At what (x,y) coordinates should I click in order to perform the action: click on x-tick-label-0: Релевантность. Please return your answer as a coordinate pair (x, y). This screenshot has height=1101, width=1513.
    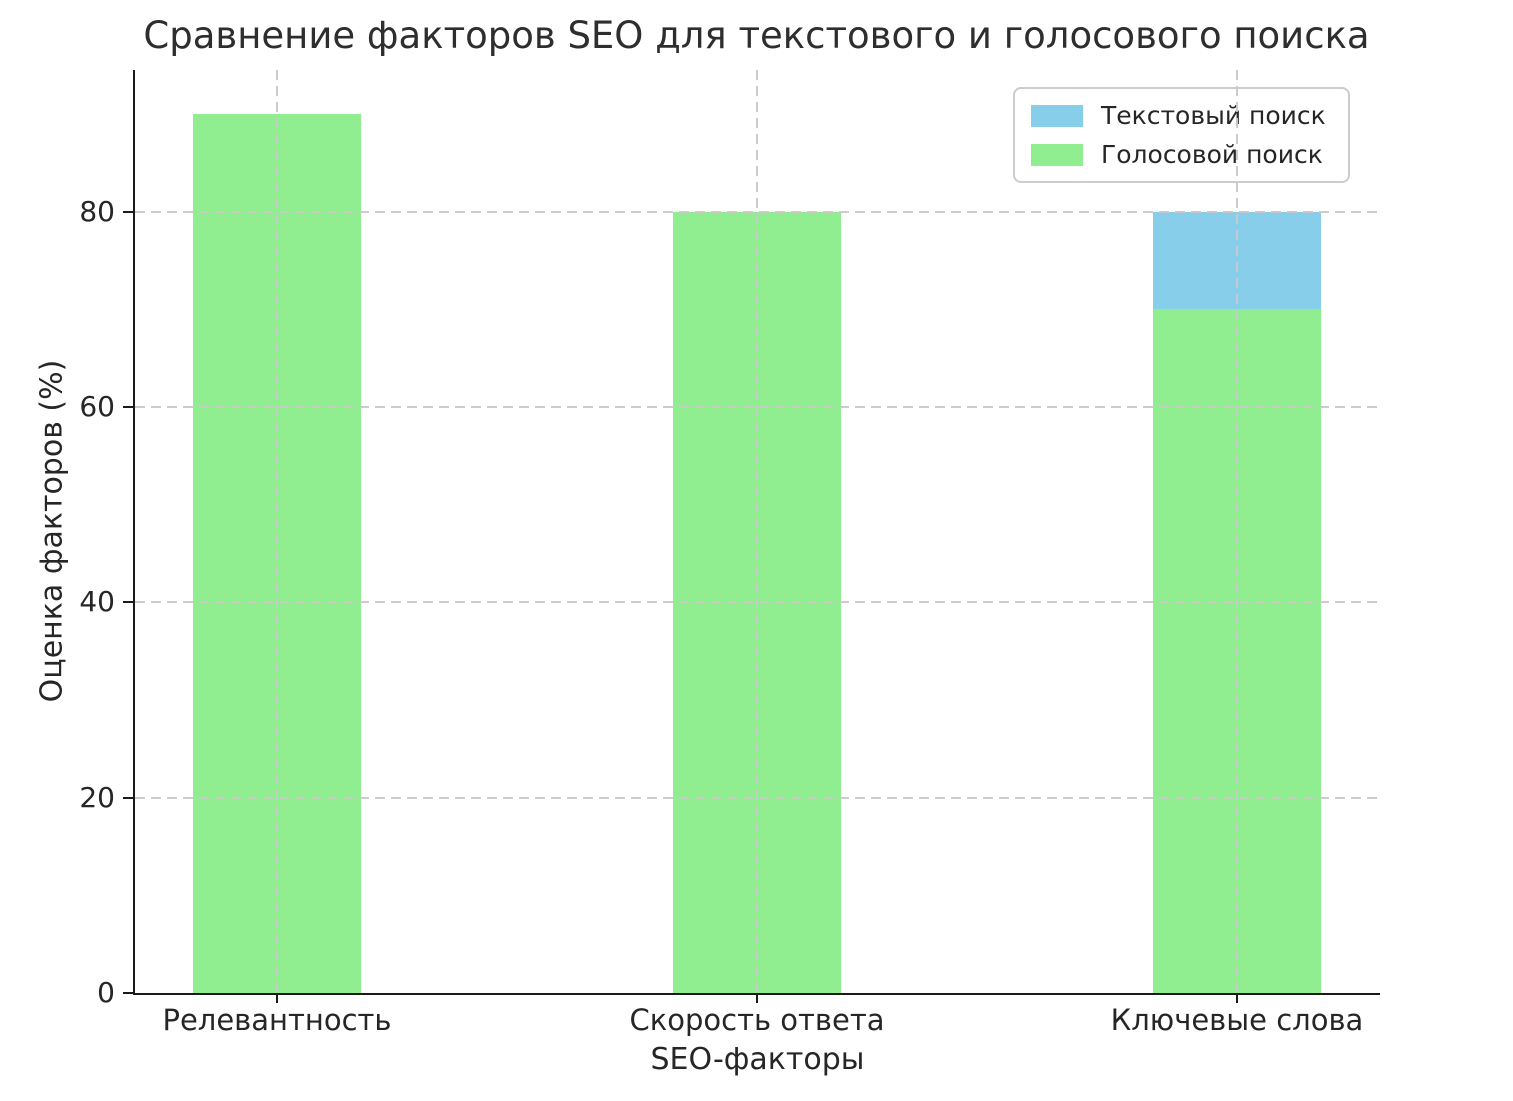
    Looking at the image, I should click on (277, 1020).